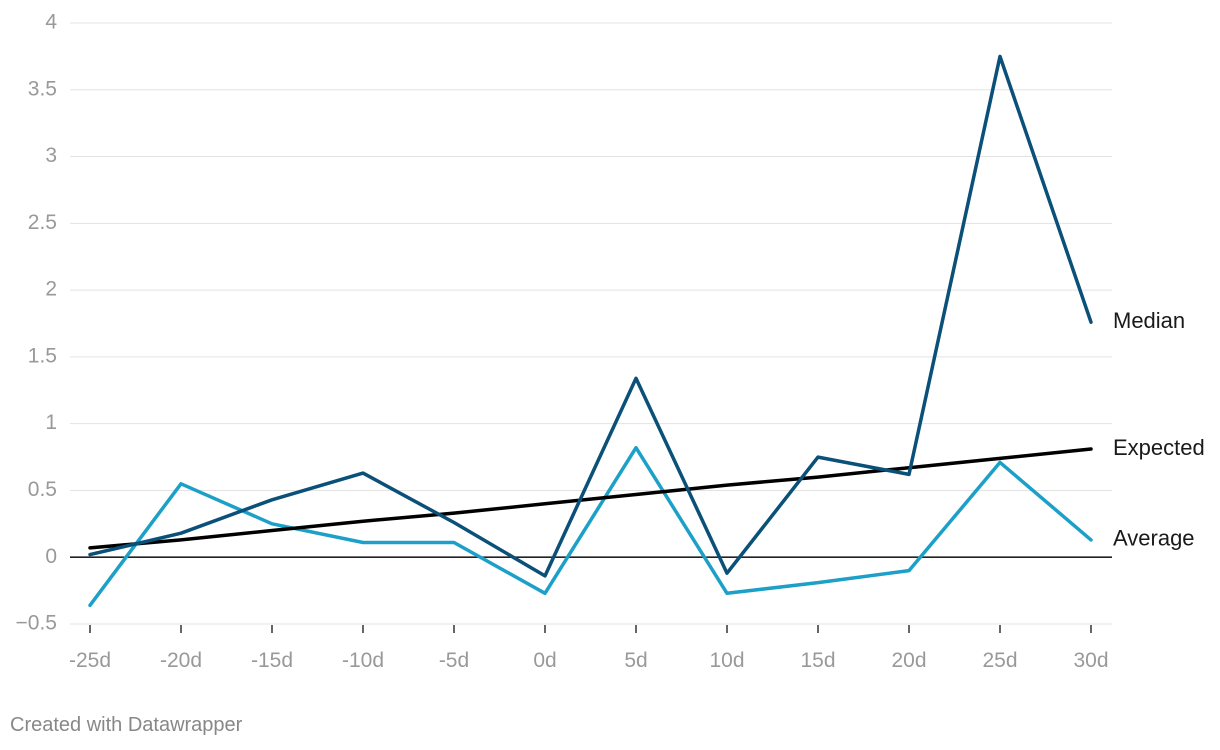 Image resolution: width=1220 pixels, height=750 pixels. What do you see at coordinates (181, 660) in the screenshot?
I see `x-tick-label: -20d` at bounding box center [181, 660].